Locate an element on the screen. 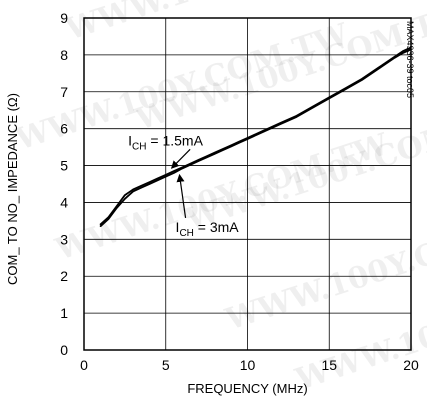 This screenshot has height=406, width=427. y-axis-title: COM_ TO NO_ IMPEDANCE (Ω) is located at coordinates (12, 189).